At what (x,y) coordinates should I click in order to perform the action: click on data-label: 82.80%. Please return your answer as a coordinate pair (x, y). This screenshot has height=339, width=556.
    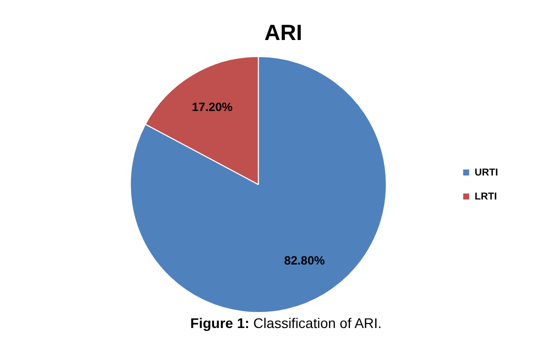
    Looking at the image, I should click on (305, 261).